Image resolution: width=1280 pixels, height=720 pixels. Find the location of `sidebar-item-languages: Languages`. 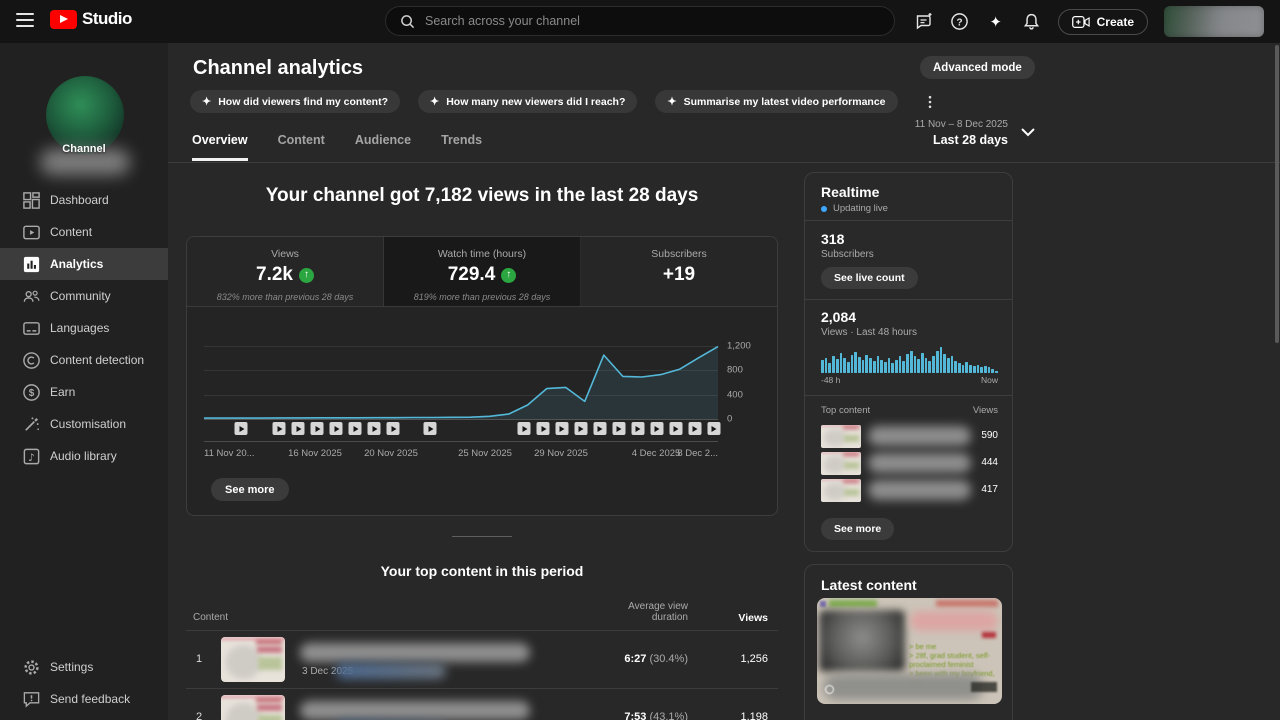

sidebar-item-languages: Languages is located at coordinates (84, 328).